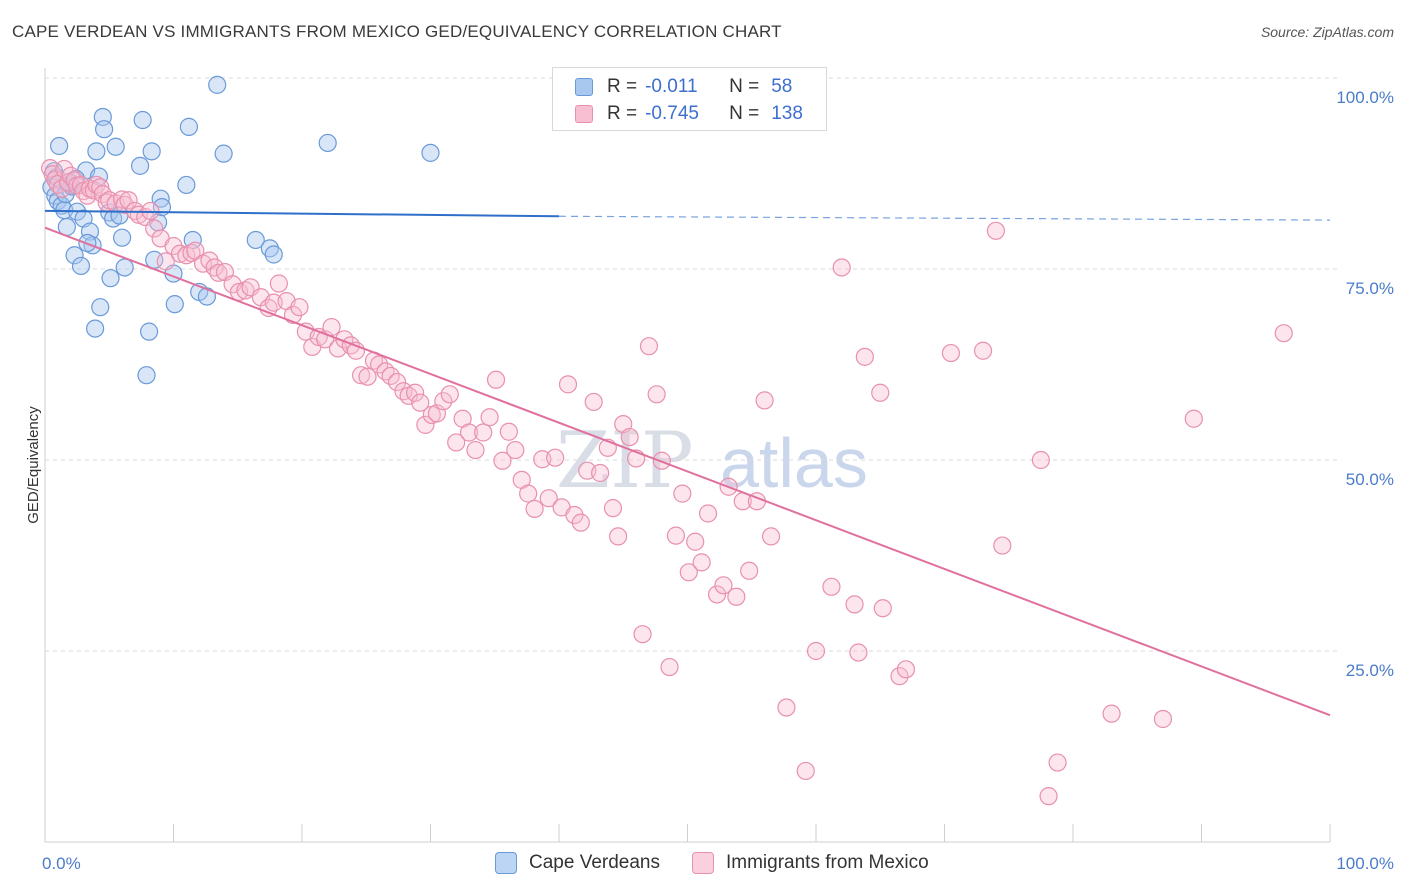  What do you see at coordinates (827, 862) in the screenshot?
I see `legend-label: Immigrants from Mexico` at bounding box center [827, 862].